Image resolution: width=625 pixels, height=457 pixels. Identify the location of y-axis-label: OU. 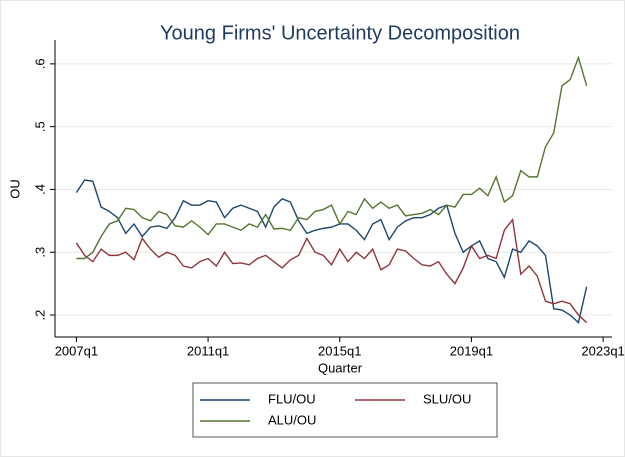
(14, 189).